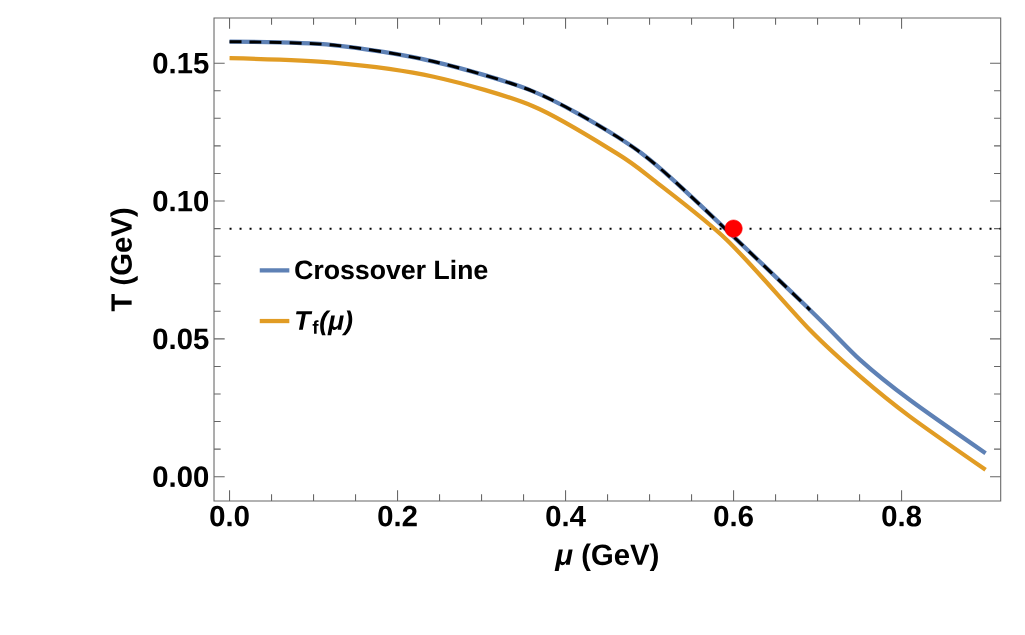 The width and height of the screenshot is (1025, 635). I want to click on y-tick-label: 0.05, so click(181, 339).